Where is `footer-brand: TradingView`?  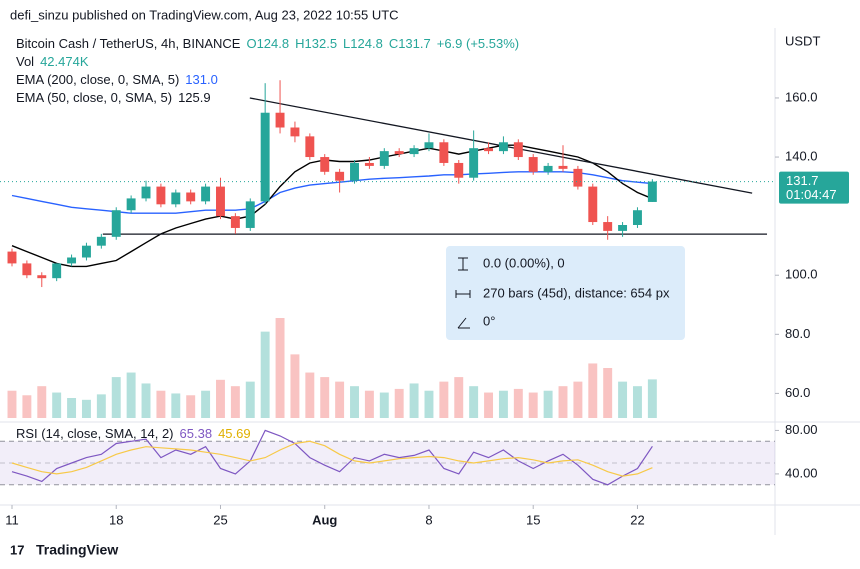 footer-brand: TradingView is located at coordinates (77, 550).